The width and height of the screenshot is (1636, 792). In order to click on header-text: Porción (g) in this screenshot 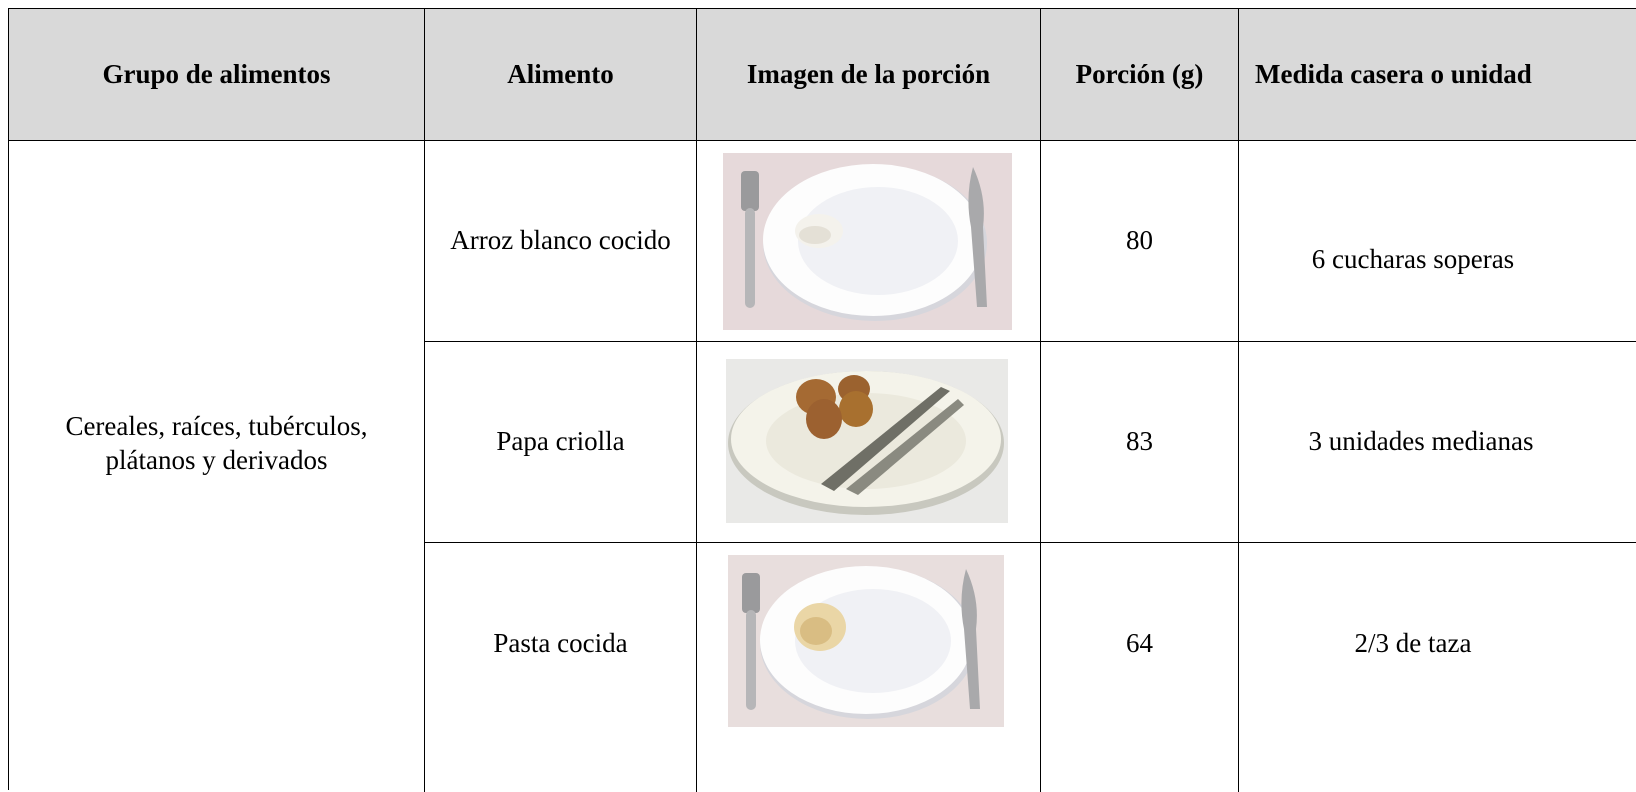, I will do `click(1139, 73)`.